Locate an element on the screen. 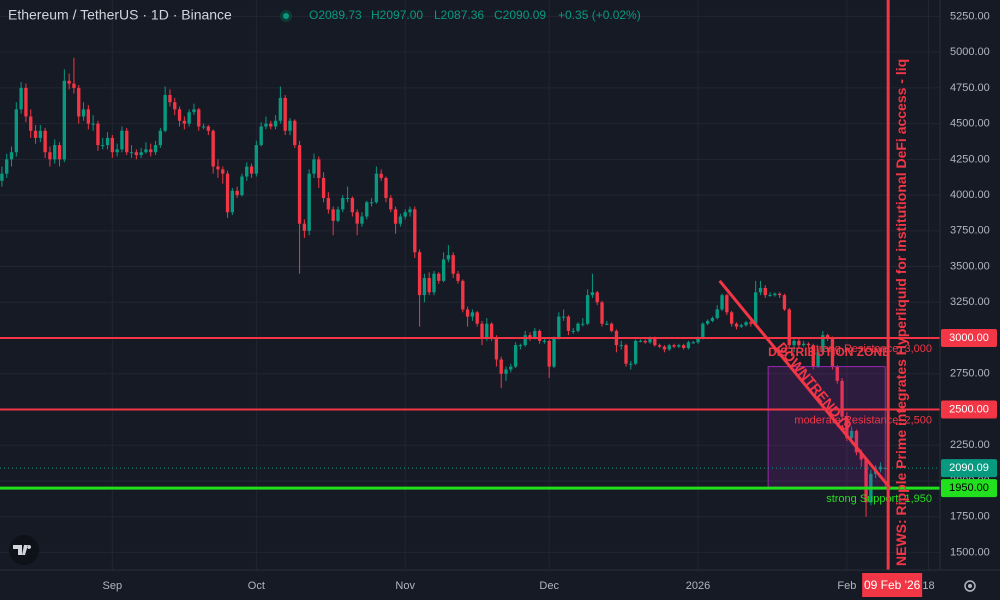 Image resolution: width=1000 pixels, height=600 pixels. y-tick-label: 2750.00 is located at coordinates (970, 374).